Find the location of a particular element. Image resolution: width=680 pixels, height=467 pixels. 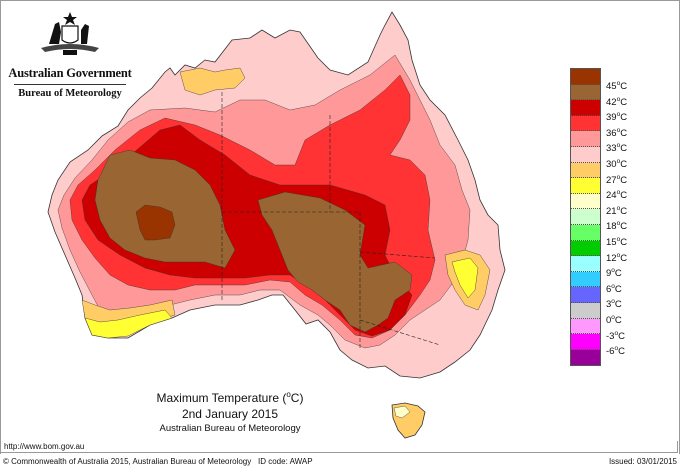

zone-24-southwest is located at coordinates (128, 324).